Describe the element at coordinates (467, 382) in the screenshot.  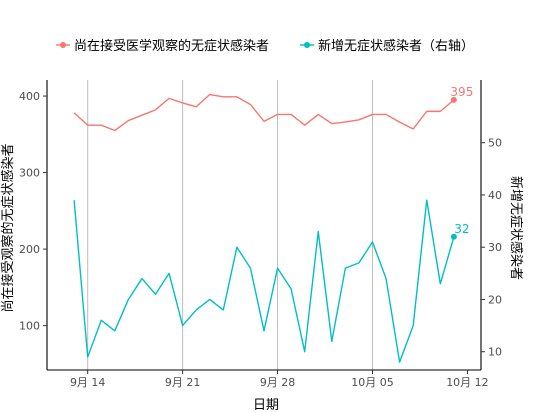
I see `x-tick-label: 10月 12` at that location.